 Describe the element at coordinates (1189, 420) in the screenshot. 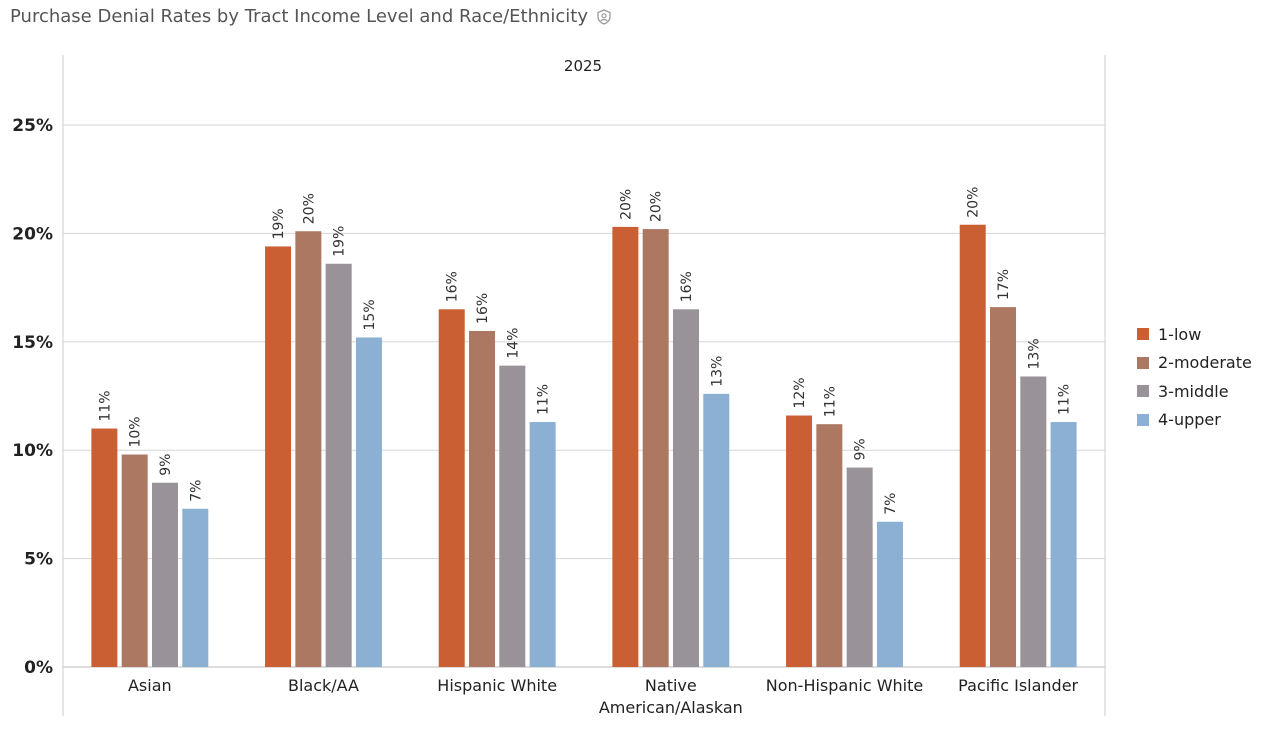

I see `legend-label: 4-upper` at that location.